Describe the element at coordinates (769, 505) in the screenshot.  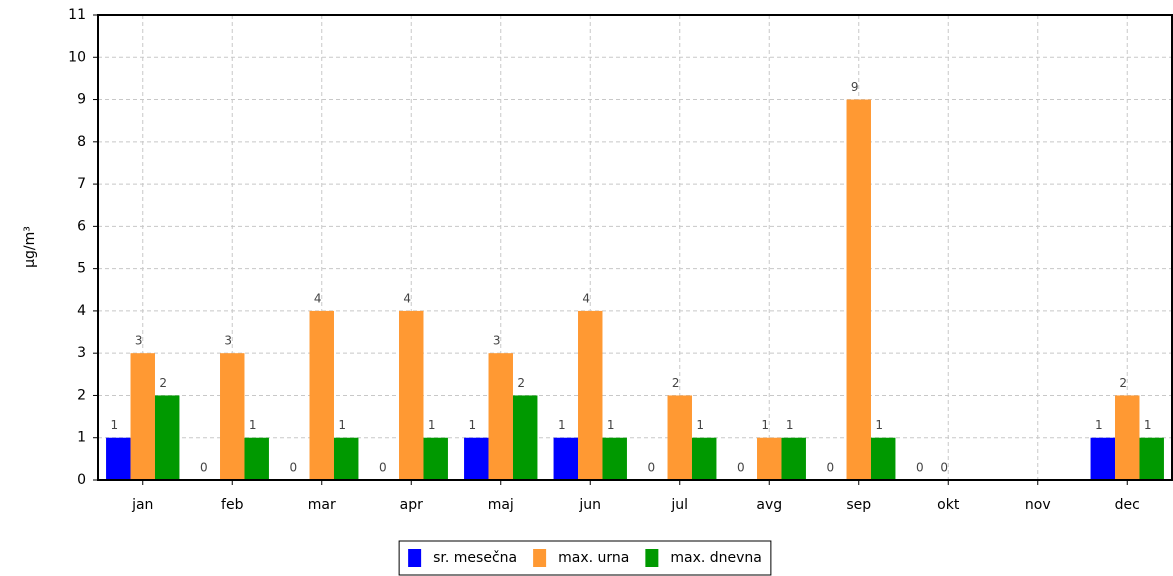
I see `x-tick-label: avg` at that location.